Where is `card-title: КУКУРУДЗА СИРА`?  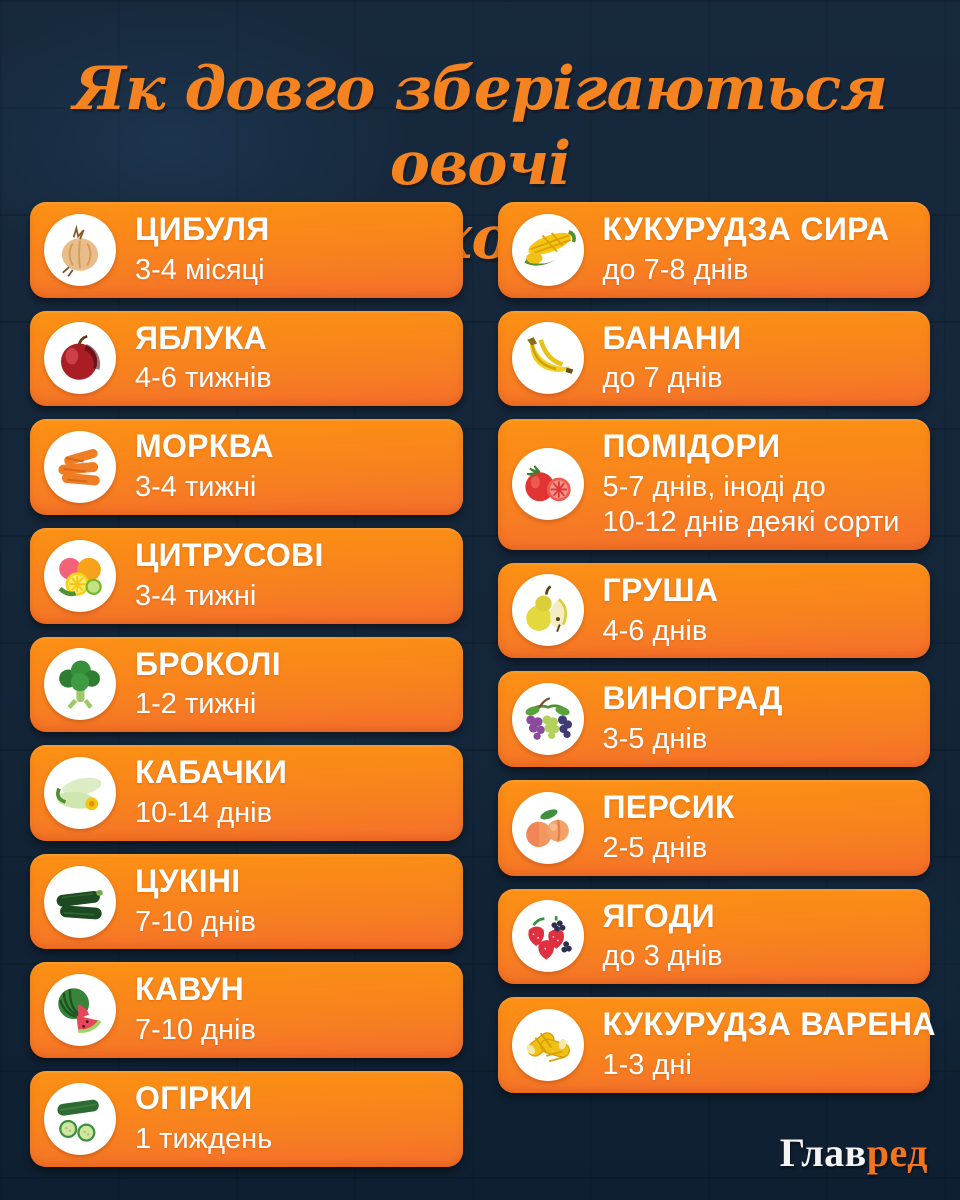
card-title: КУКУРУДЗА СИРА is located at coordinates (746, 229).